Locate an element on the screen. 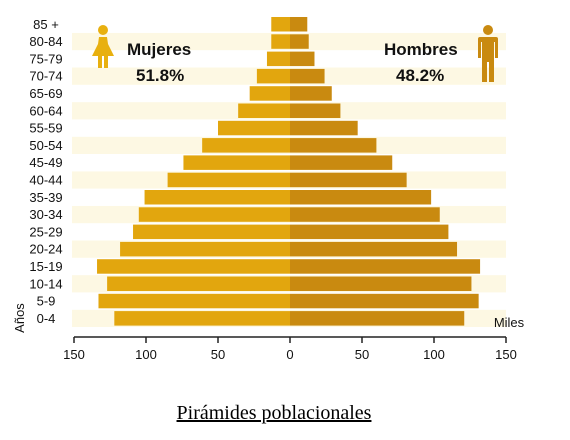  legend-hombres-value: 48.2% is located at coordinates (420, 75).